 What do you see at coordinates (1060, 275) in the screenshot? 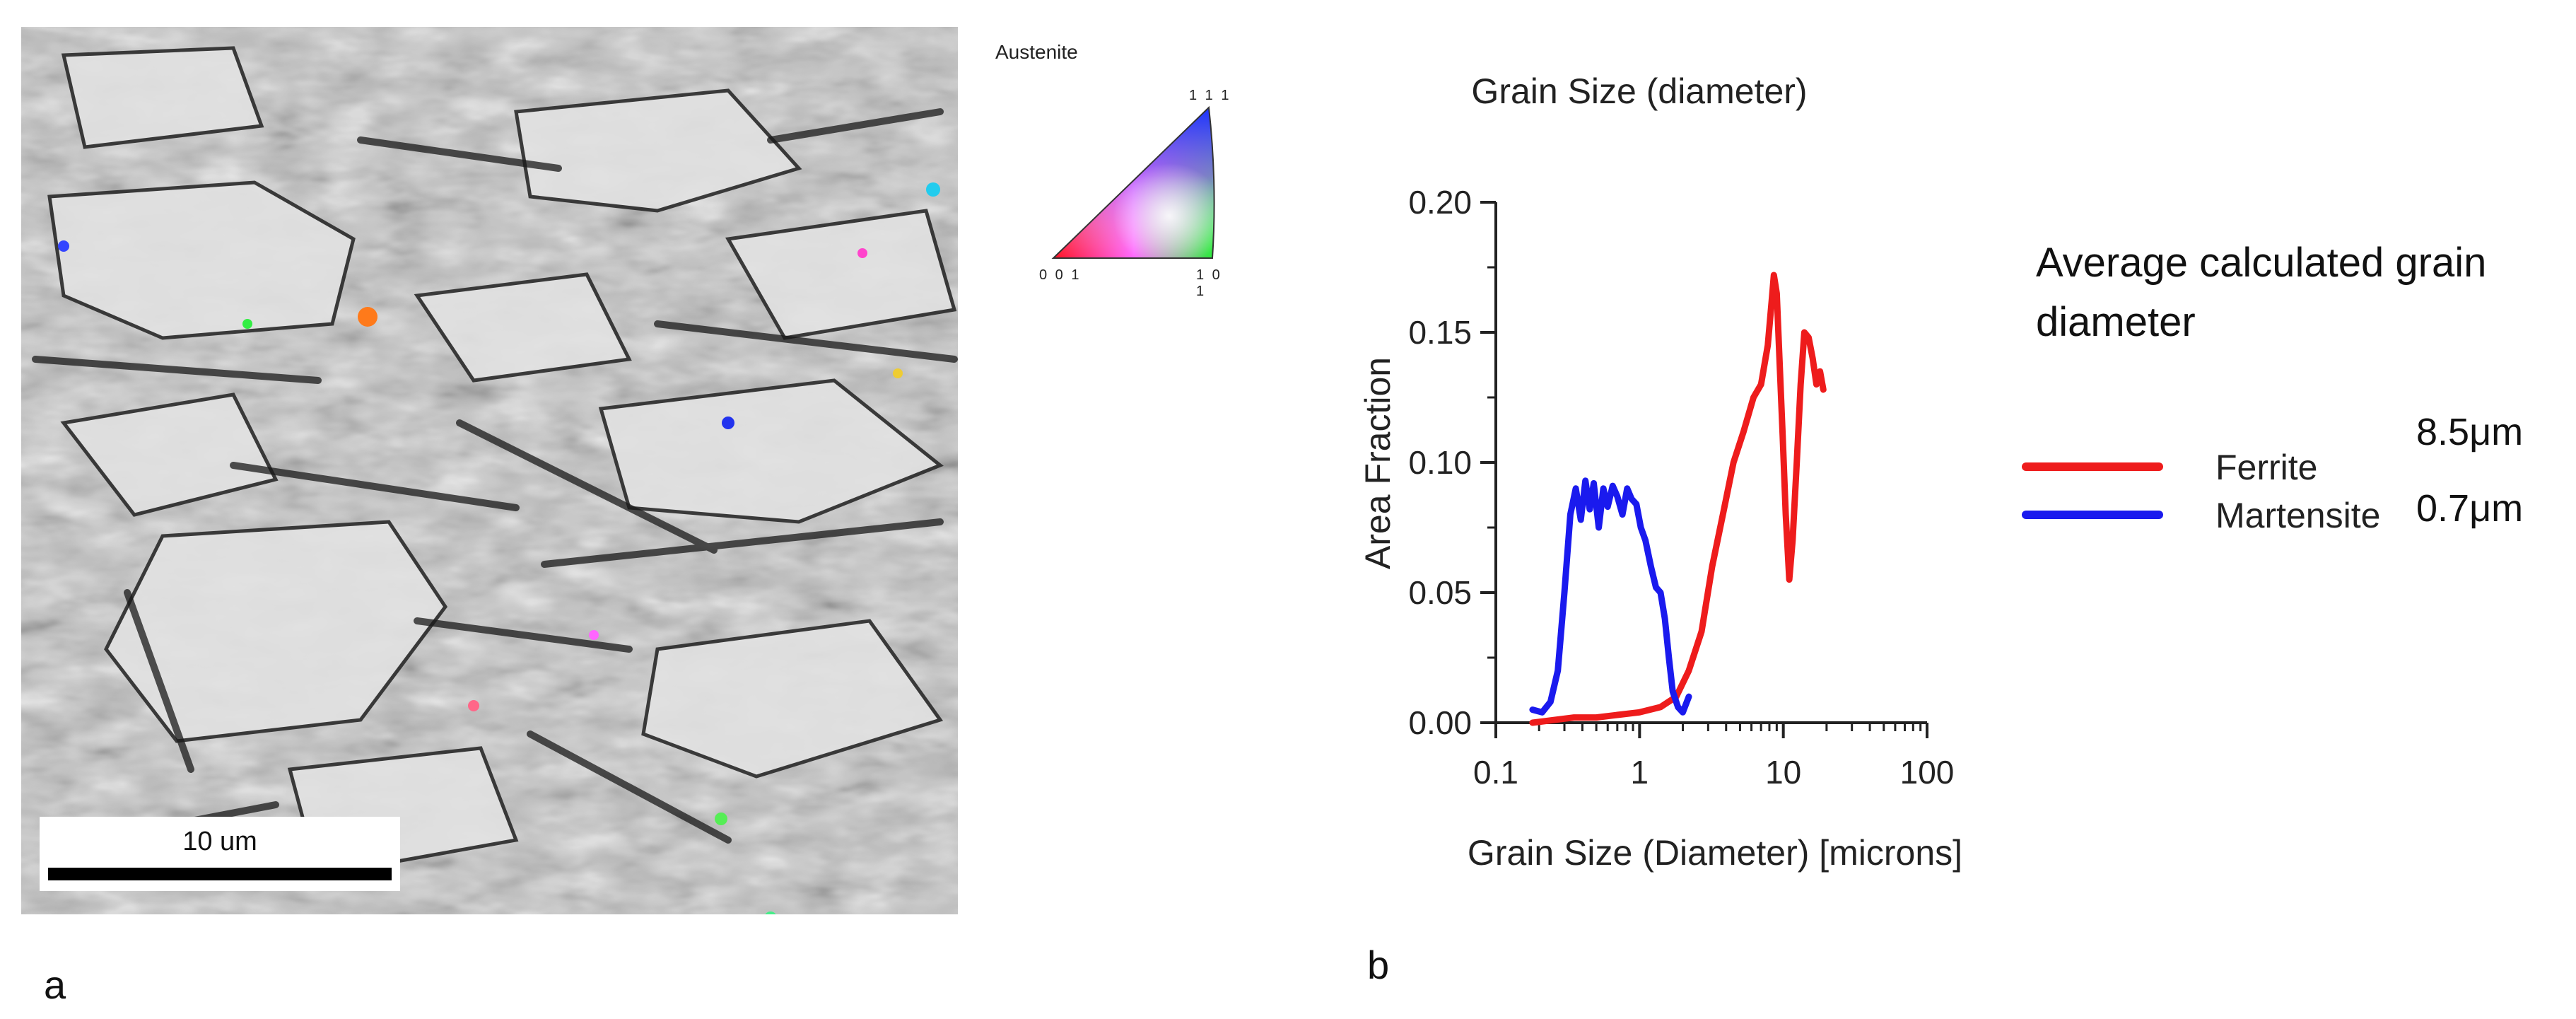
I see `ipf-label-001: 0 0 1` at bounding box center [1060, 275].